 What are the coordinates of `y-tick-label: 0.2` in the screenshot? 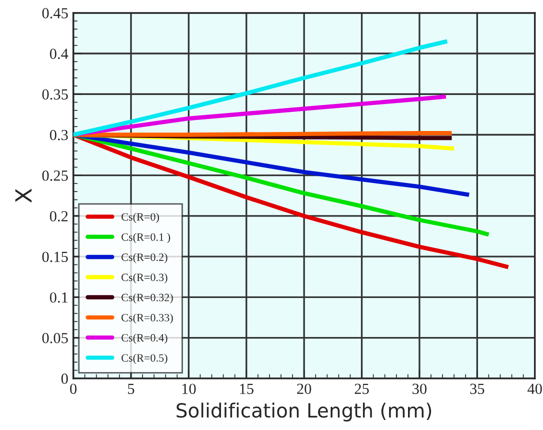 It's located at (59, 216).